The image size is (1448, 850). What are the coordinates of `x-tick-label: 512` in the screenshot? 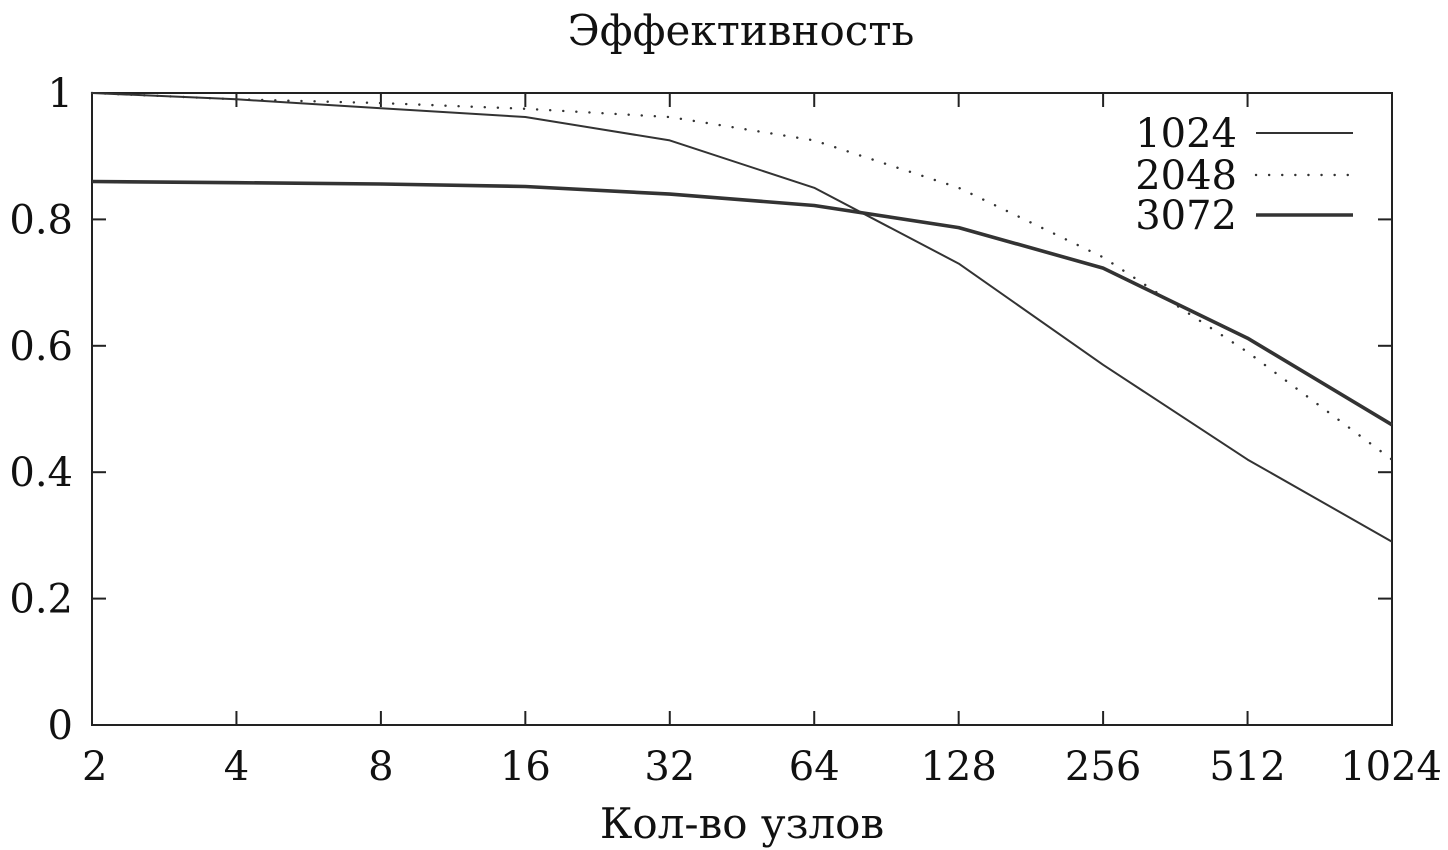 It's located at (1247, 767).